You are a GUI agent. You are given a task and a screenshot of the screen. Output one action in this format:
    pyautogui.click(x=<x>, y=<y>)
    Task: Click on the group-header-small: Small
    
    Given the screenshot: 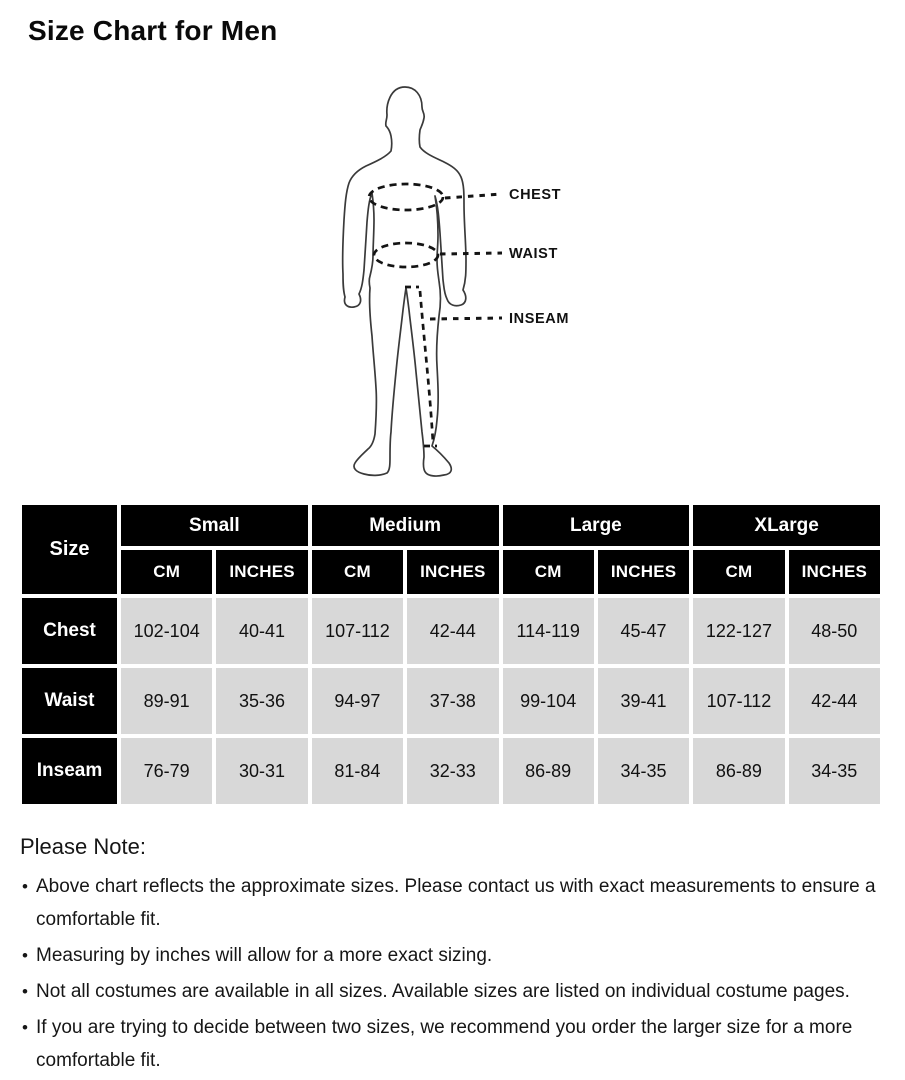 What is the action you would take?
    pyautogui.click(x=214, y=525)
    